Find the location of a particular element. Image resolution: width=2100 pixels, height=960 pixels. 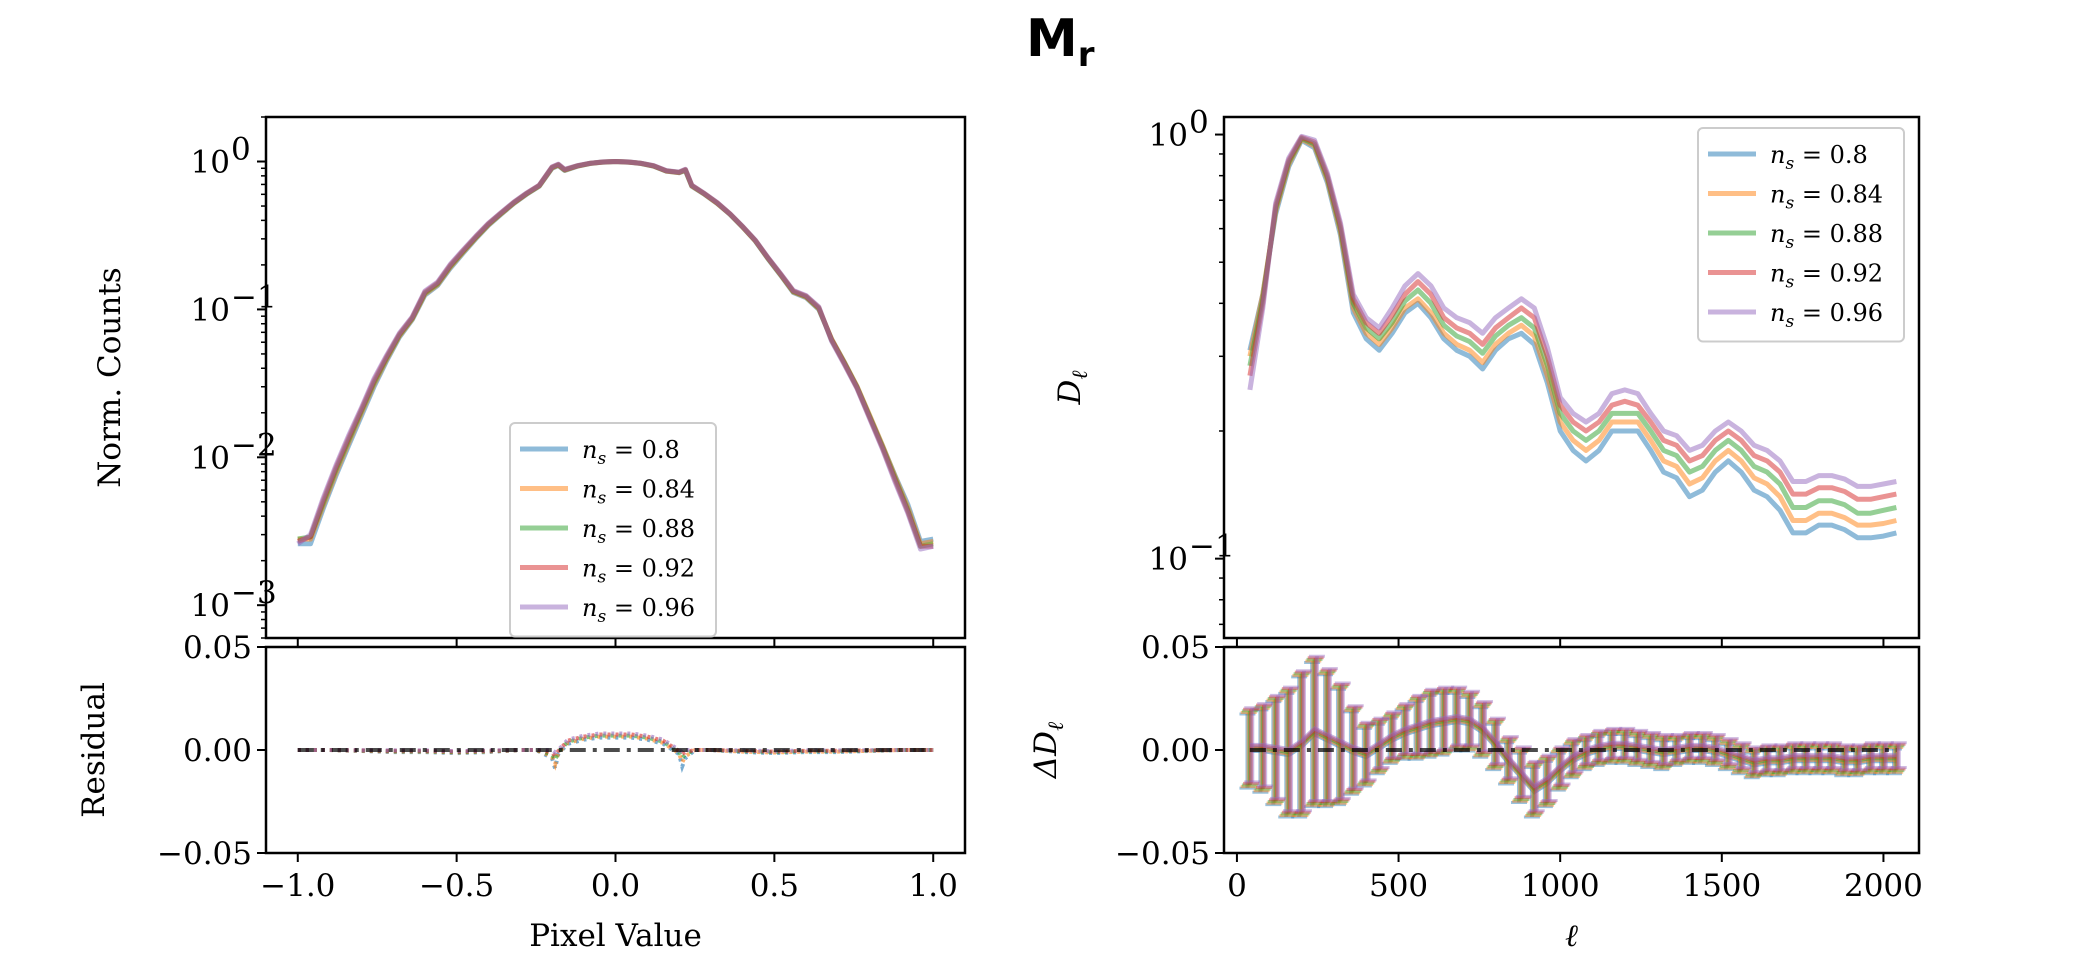

spectrum-residual-xtick-label: 0 is located at coordinates (1237, 886).